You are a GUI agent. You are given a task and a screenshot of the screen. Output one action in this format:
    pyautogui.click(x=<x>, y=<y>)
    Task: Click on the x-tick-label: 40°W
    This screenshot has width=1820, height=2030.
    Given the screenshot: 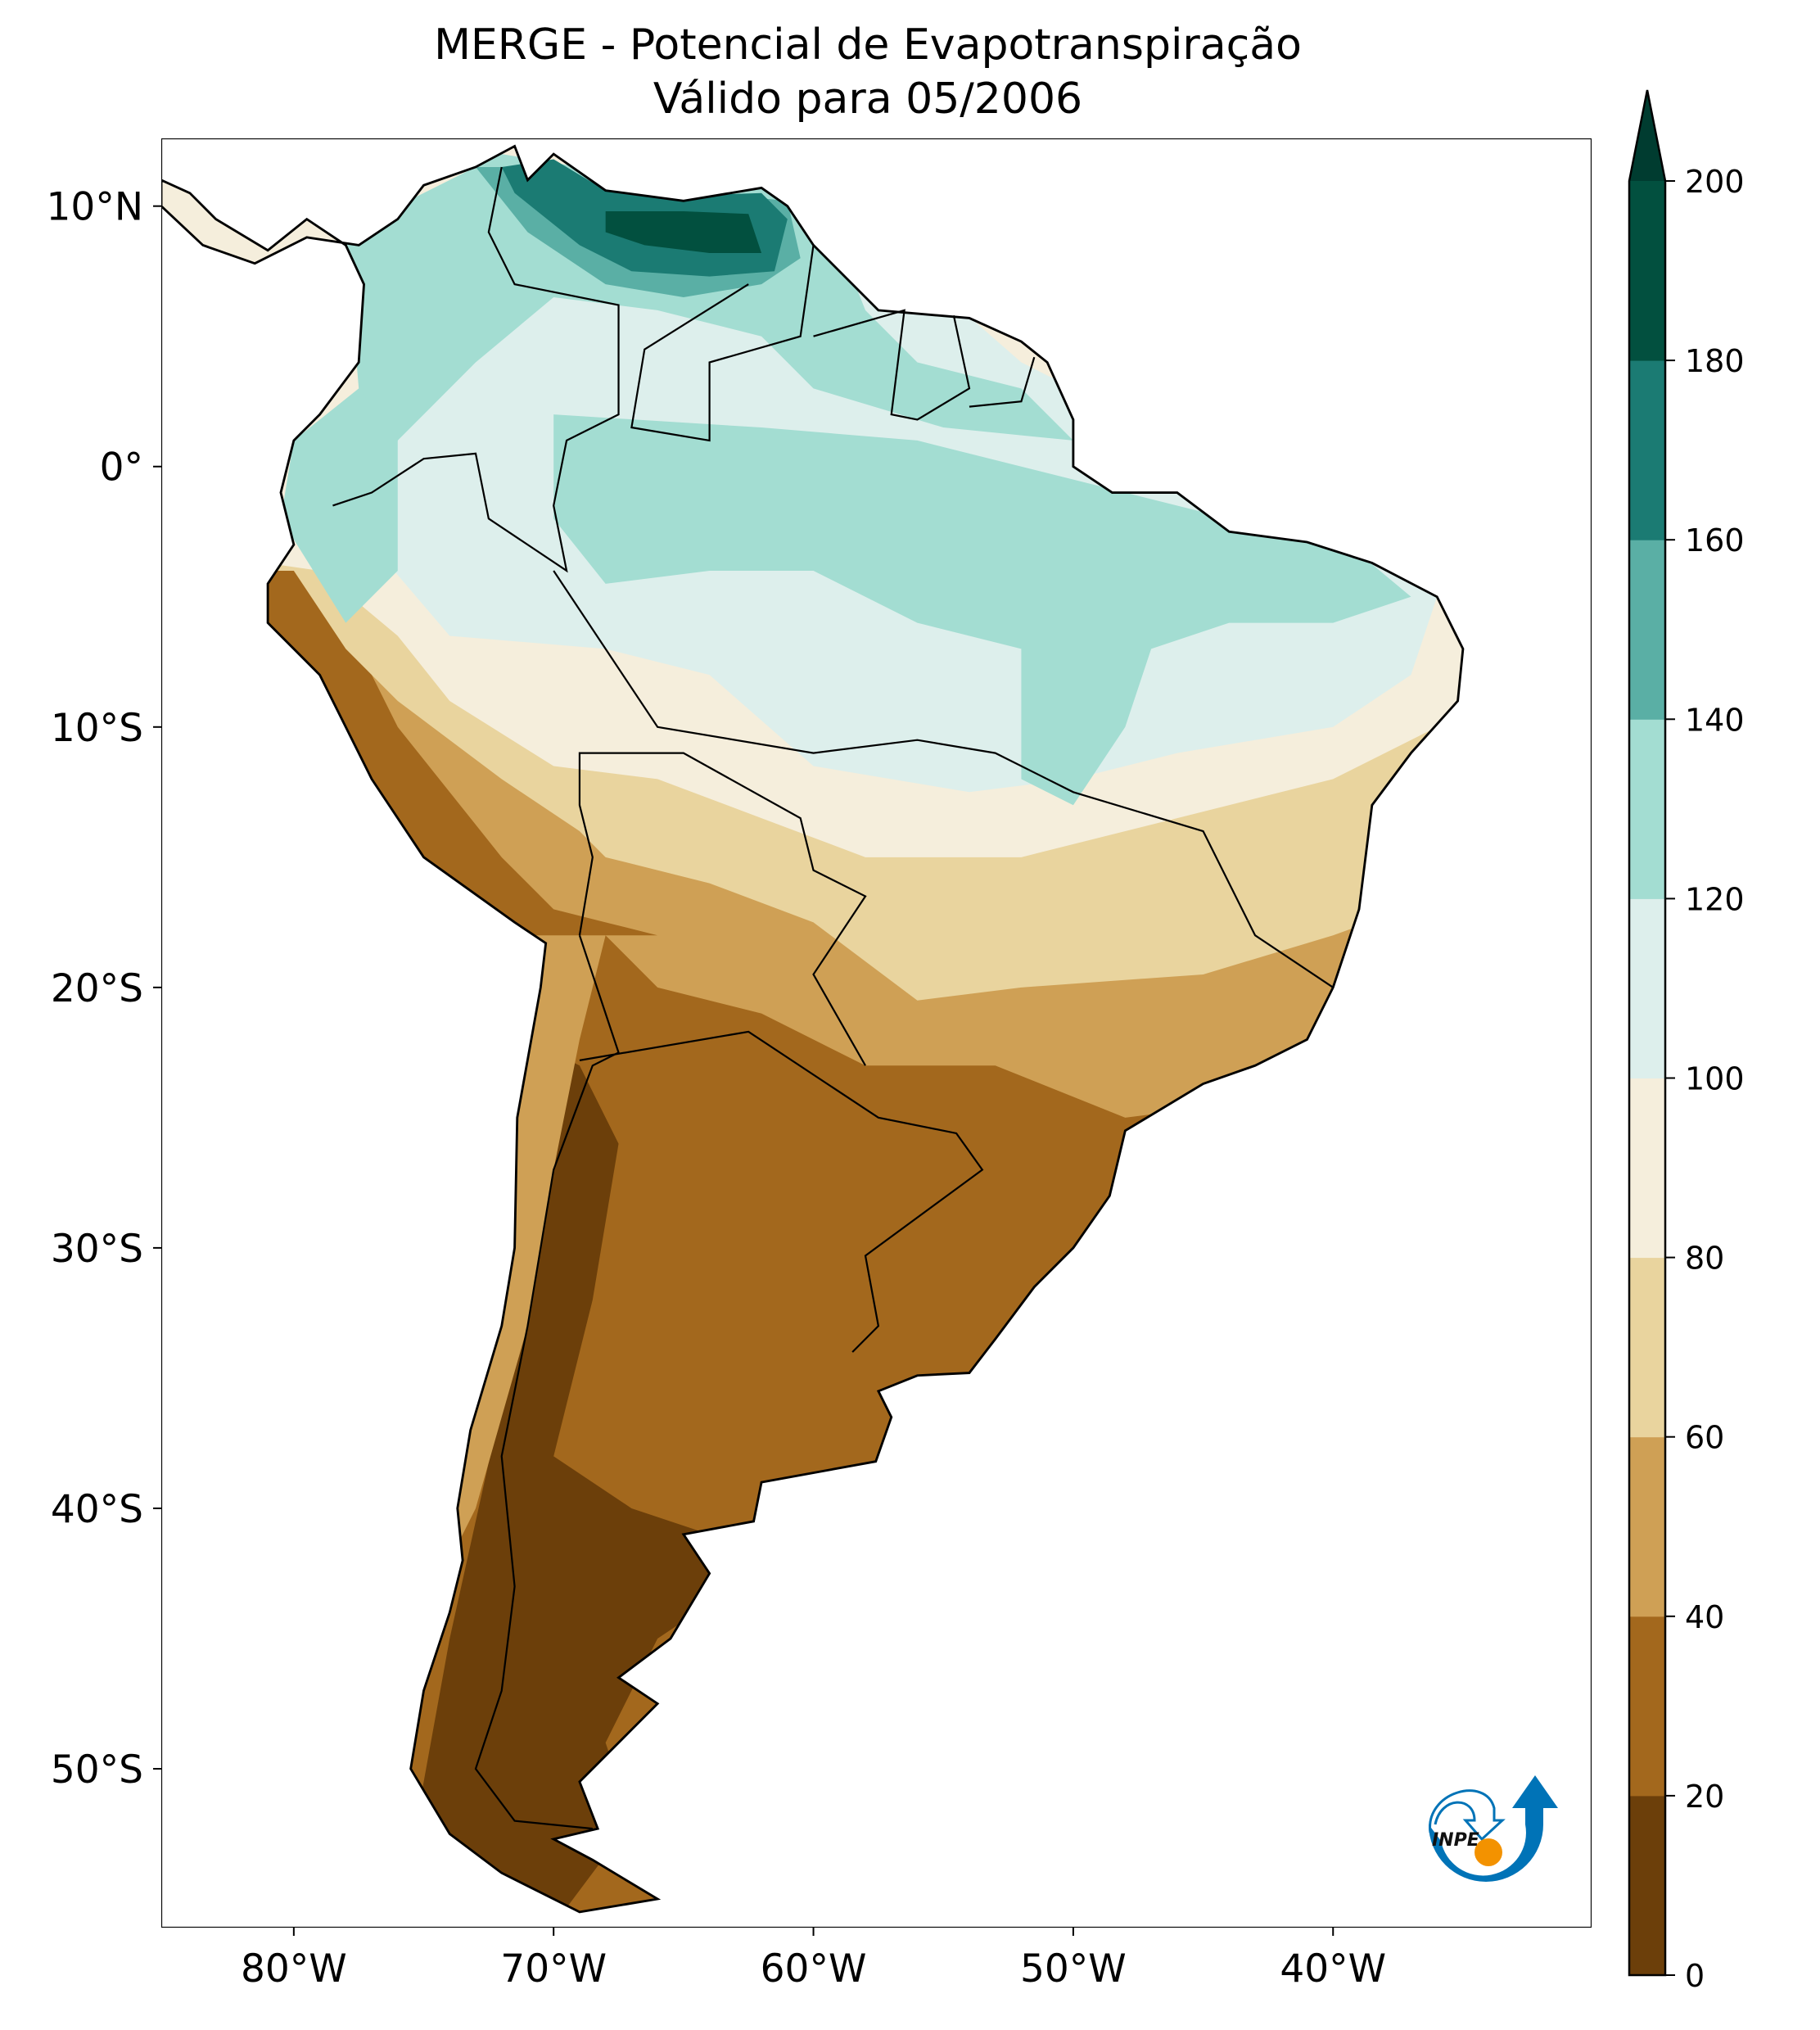 What is the action you would take?
    pyautogui.click(x=1333, y=1969)
    